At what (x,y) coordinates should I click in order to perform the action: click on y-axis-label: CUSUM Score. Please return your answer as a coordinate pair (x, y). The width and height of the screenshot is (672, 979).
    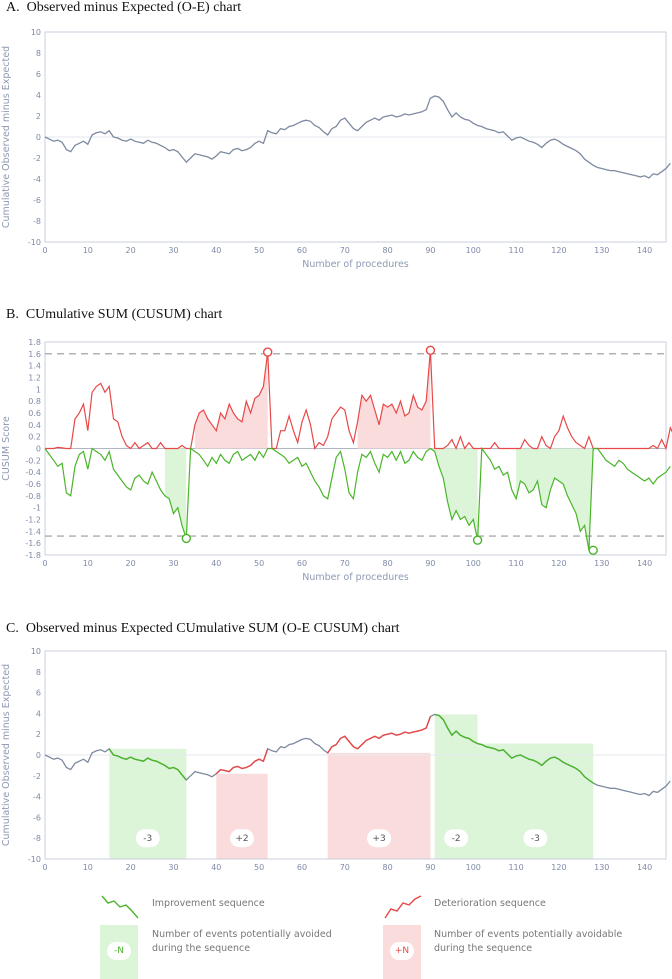
    Looking at the image, I should click on (6, 448).